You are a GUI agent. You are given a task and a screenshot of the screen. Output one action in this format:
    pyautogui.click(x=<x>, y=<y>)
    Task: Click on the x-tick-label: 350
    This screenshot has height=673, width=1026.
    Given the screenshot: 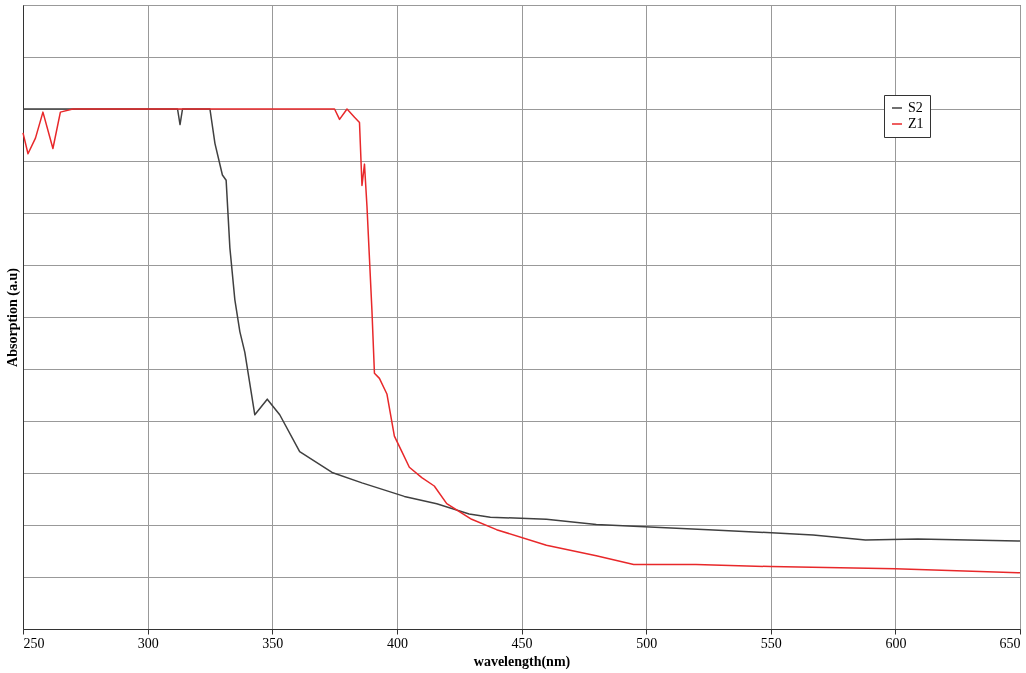 What is the action you would take?
    pyautogui.click(x=273, y=643)
    